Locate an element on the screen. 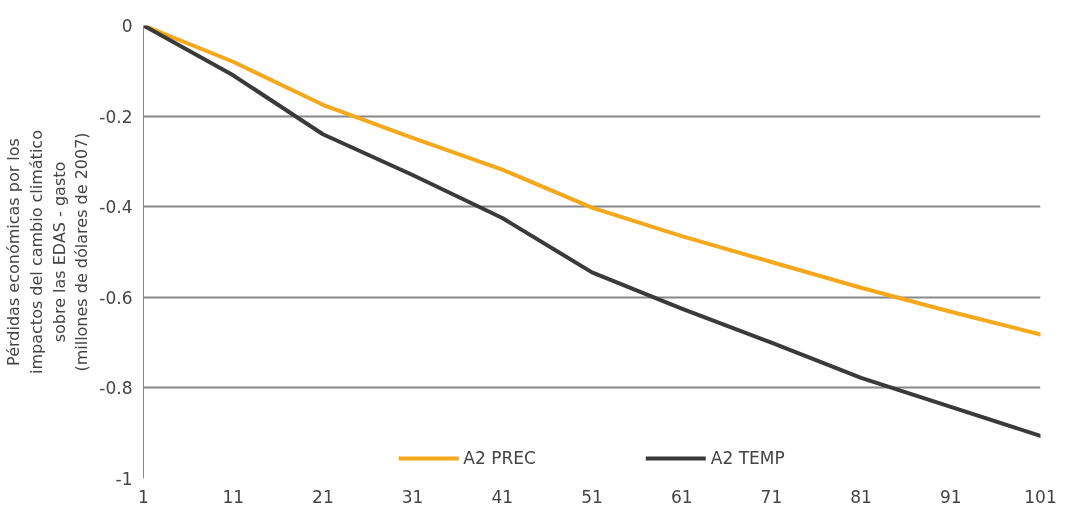 The width and height of the screenshot is (1073, 512). x-tick-label: 31 is located at coordinates (412, 496).